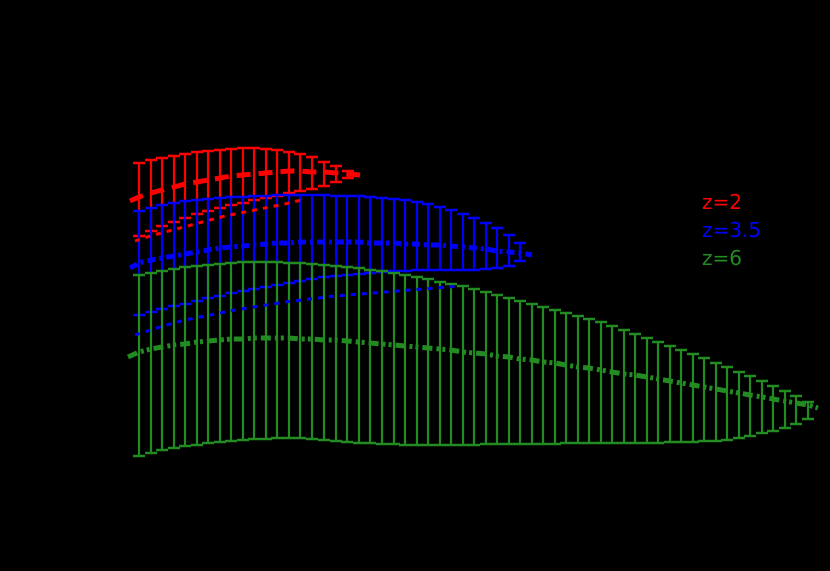 The width and height of the screenshot is (830, 571). Describe the element at coordinates (722, 202) in the screenshot. I see `legend-label: z=2` at that location.